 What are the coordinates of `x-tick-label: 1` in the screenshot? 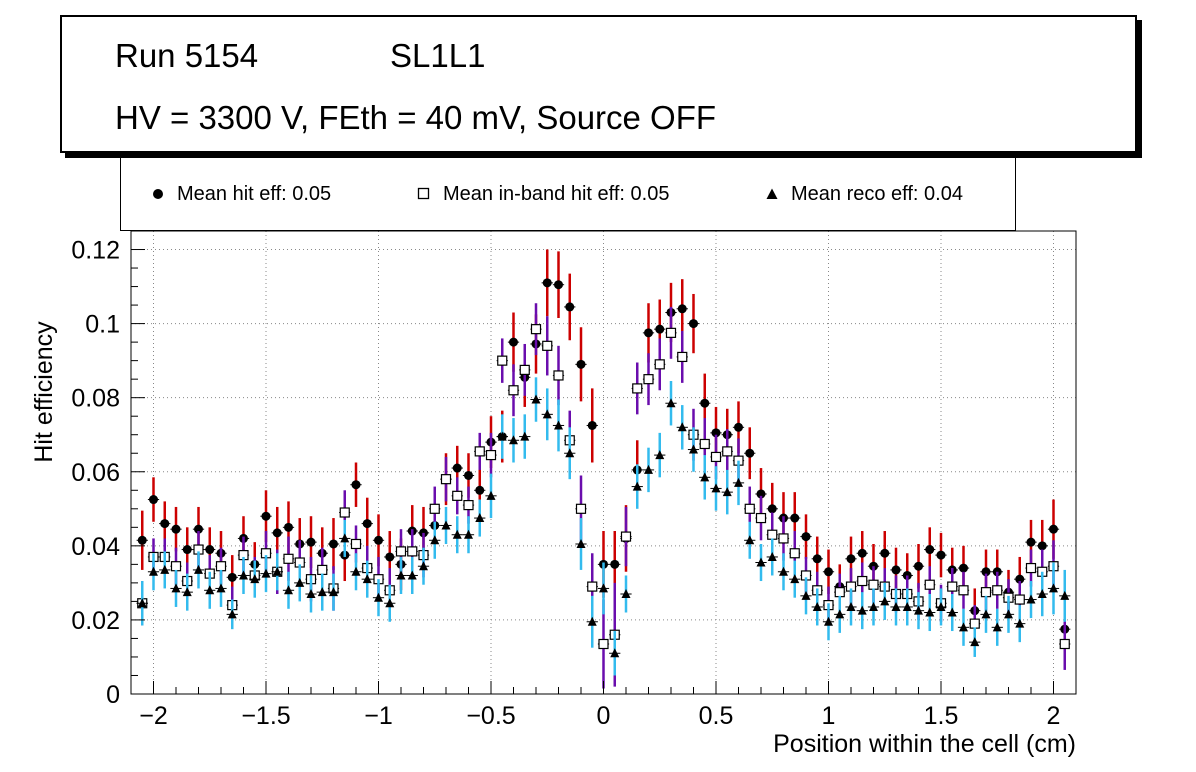 It's located at (829, 716).